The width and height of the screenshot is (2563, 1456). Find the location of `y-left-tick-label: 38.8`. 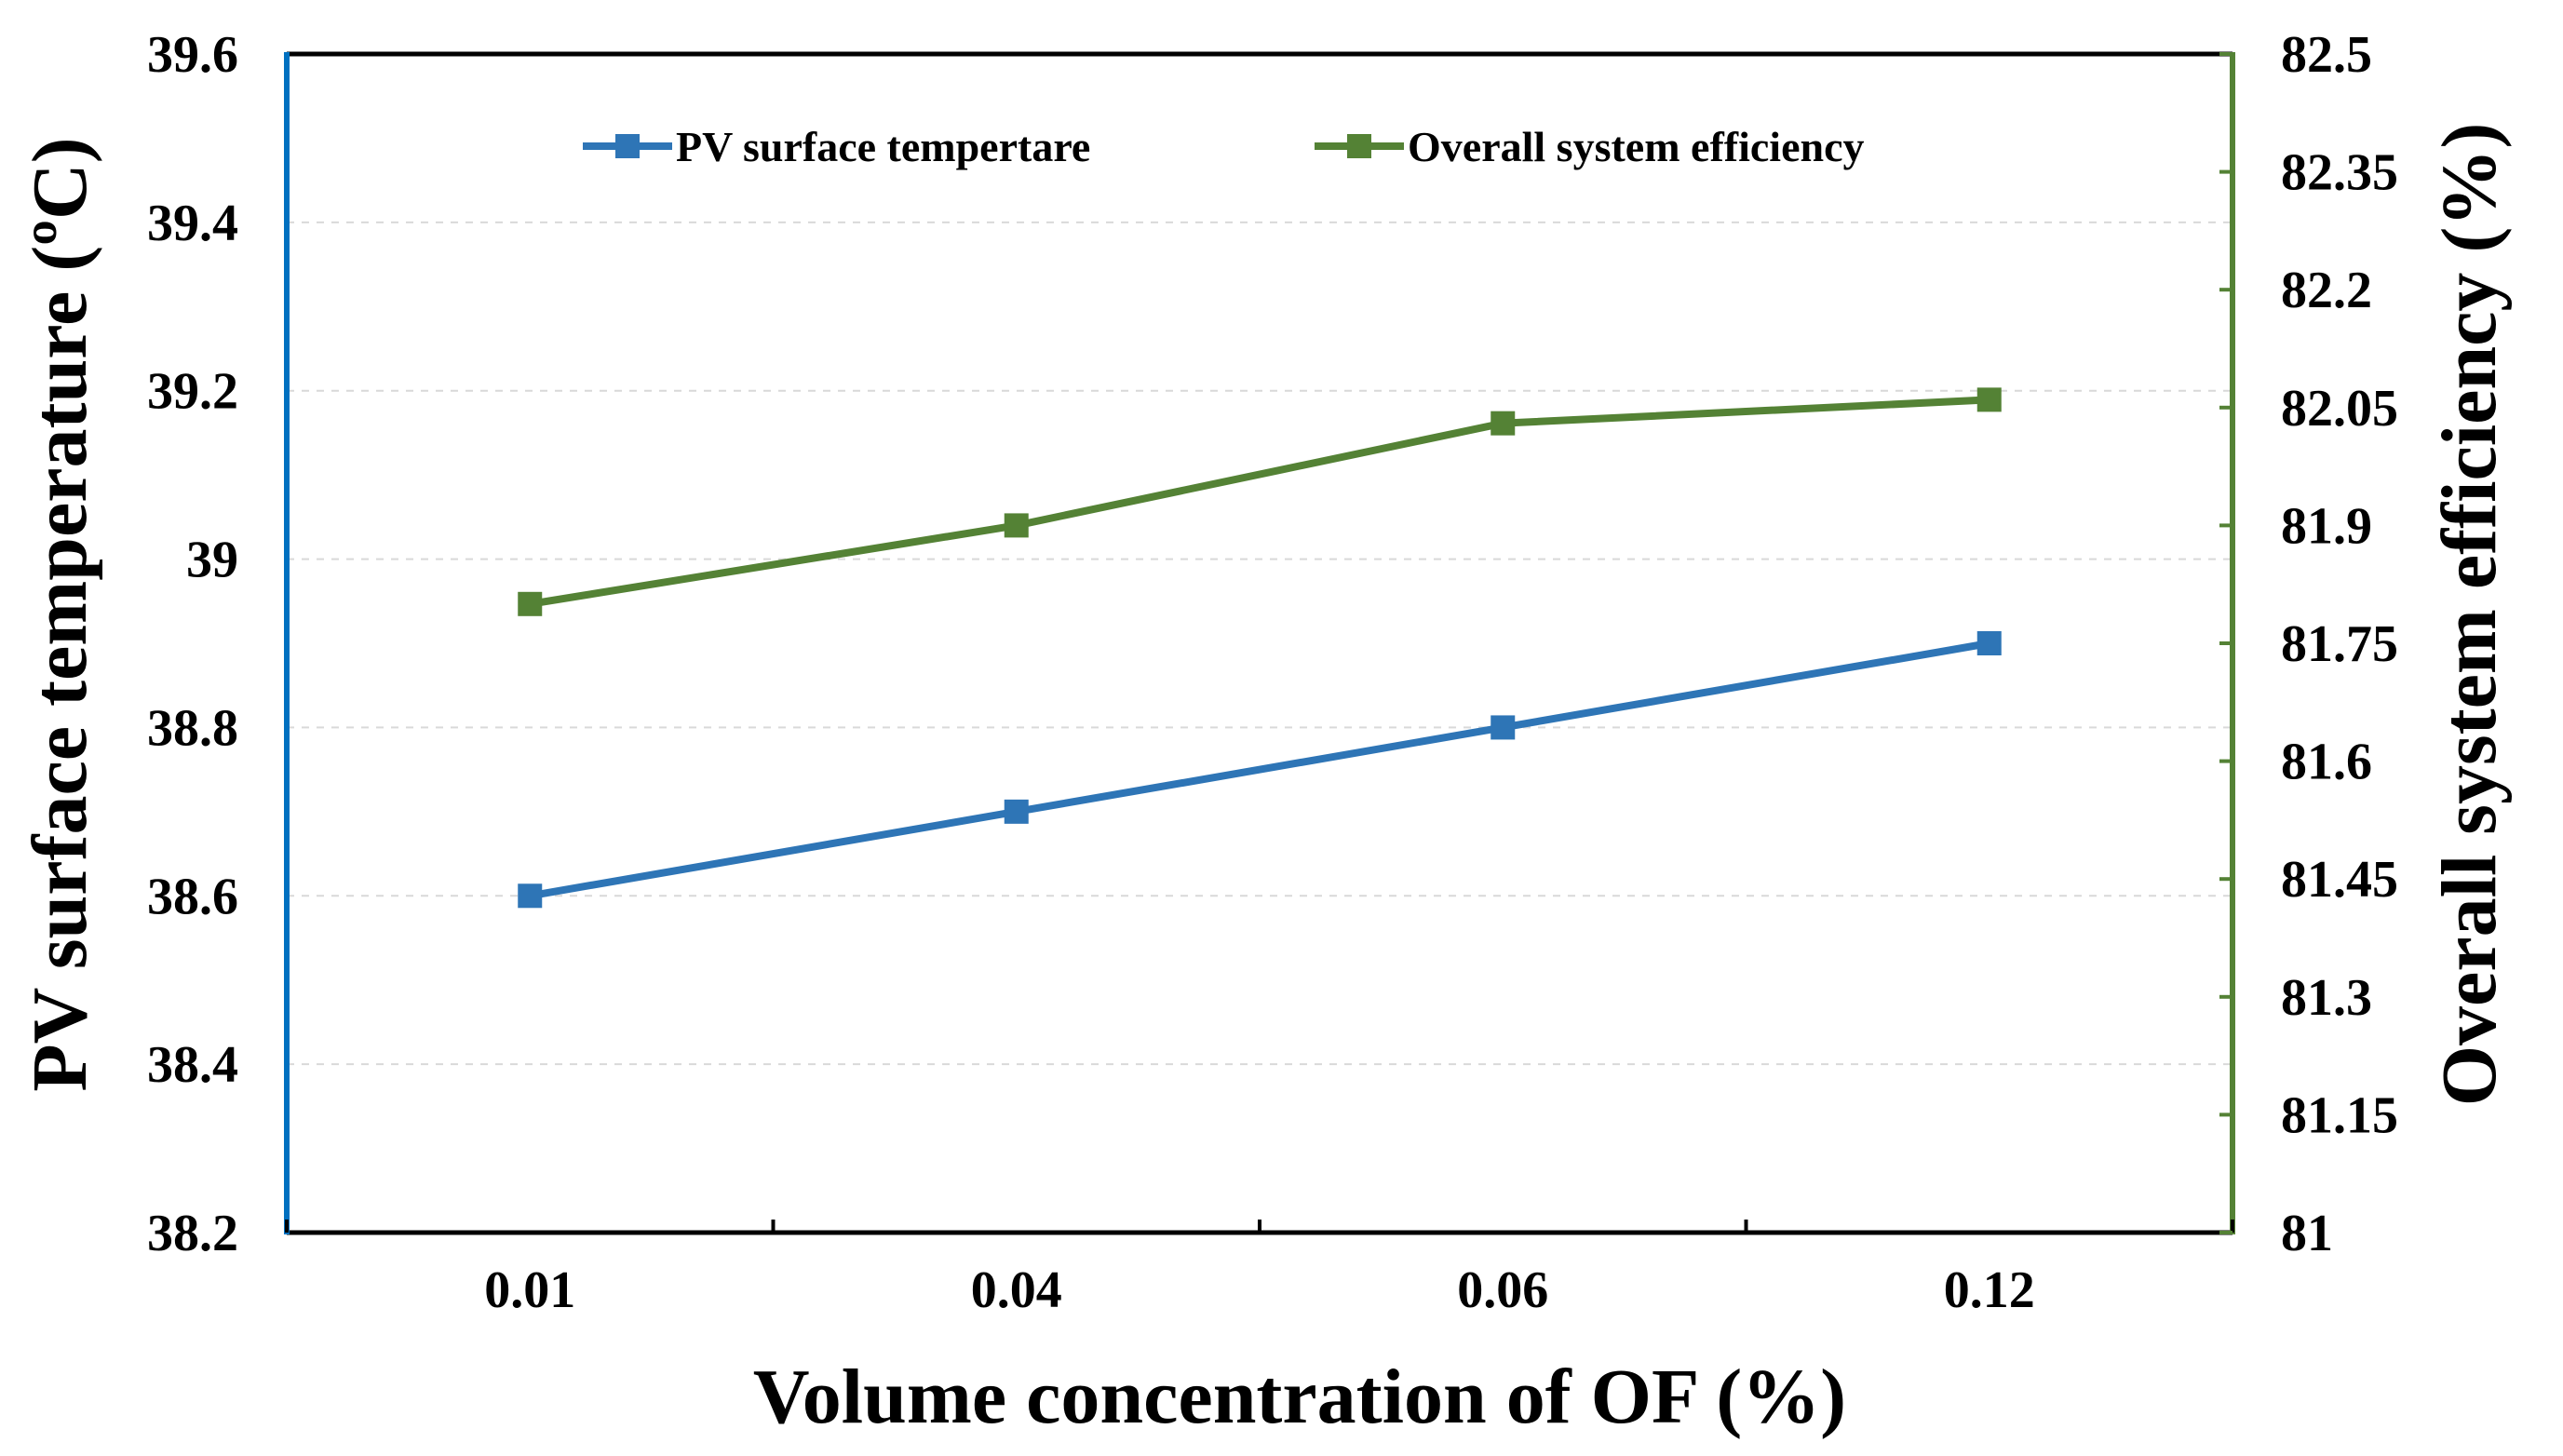

y-left-tick-label: 38.8 is located at coordinates (192, 728).